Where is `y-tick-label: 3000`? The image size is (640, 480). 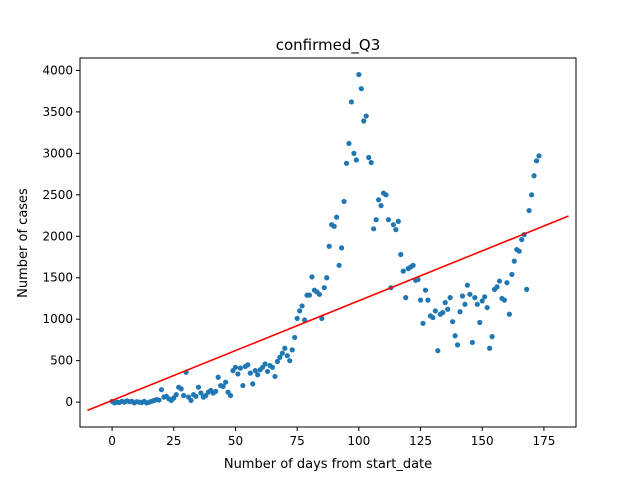 y-tick-label: 3000 is located at coordinates (57, 153).